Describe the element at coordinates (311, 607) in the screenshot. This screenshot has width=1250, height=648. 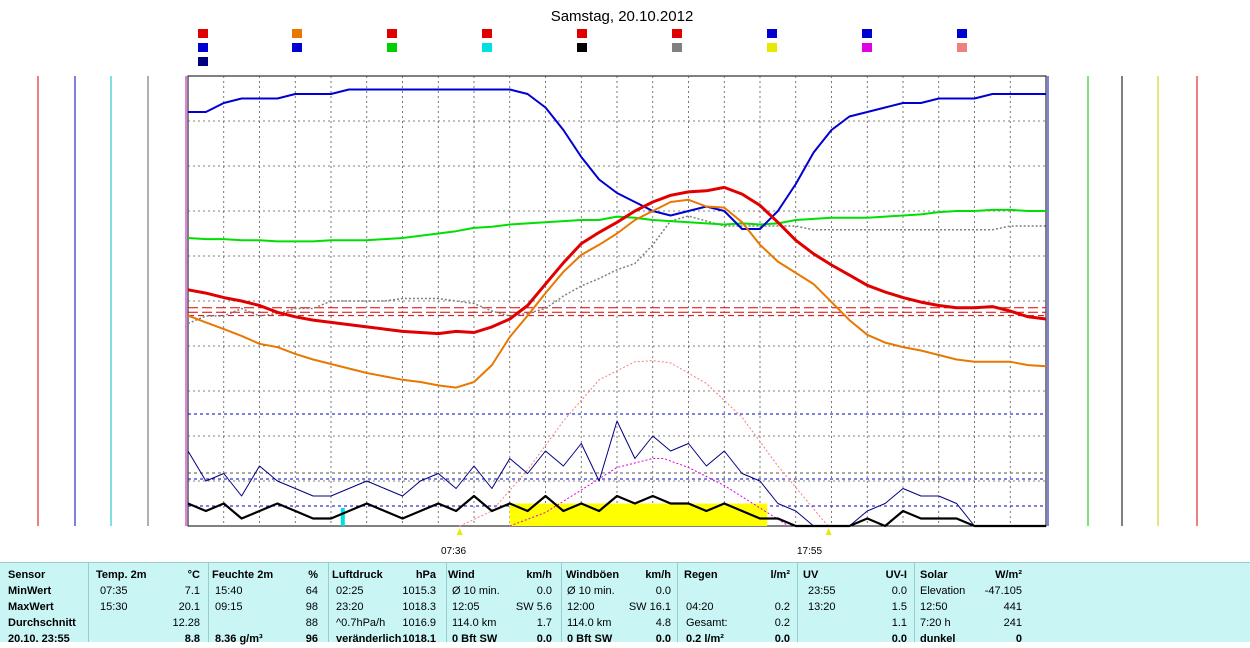
I see `table-cell-f-val: 98` at that location.